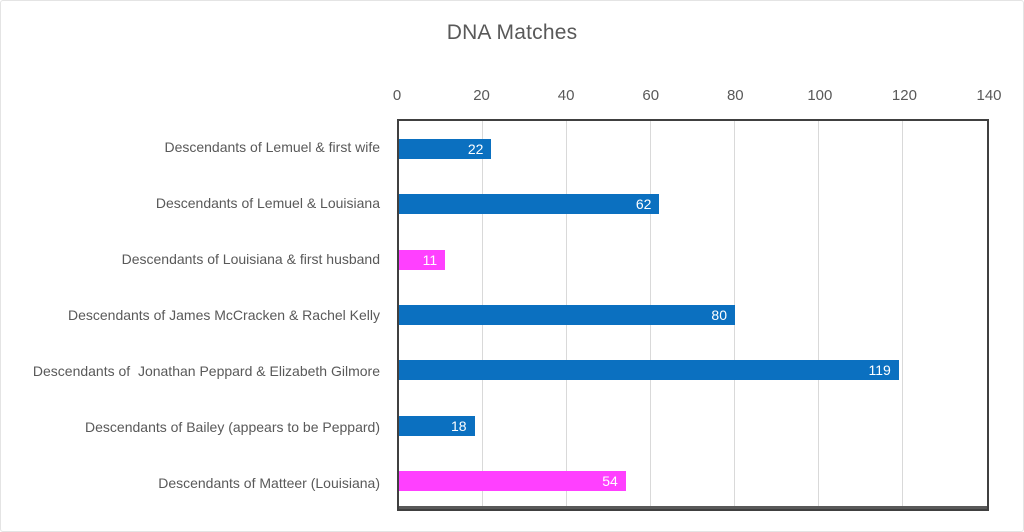  What do you see at coordinates (512, 481) in the screenshot?
I see `bar: 54` at bounding box center [512, 481].